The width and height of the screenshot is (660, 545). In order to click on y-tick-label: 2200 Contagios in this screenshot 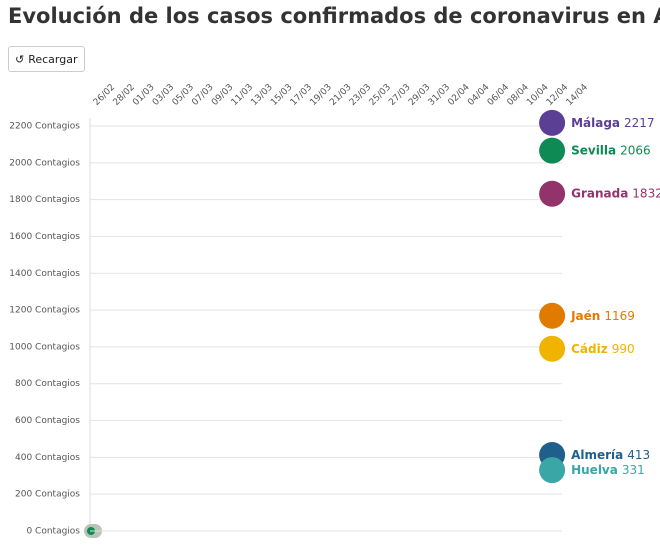, I will do `click(44, 127)`.